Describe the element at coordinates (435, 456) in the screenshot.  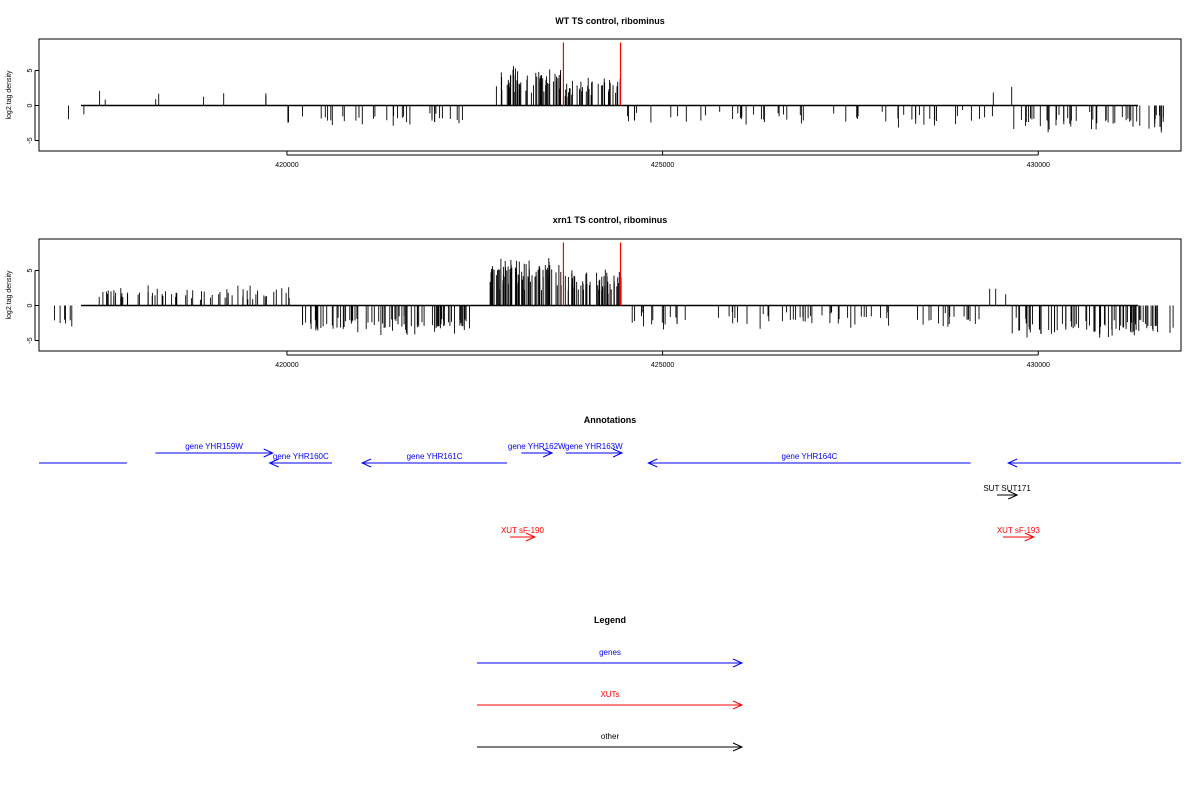
I see `feature-label: gene YHR161C` at that location.